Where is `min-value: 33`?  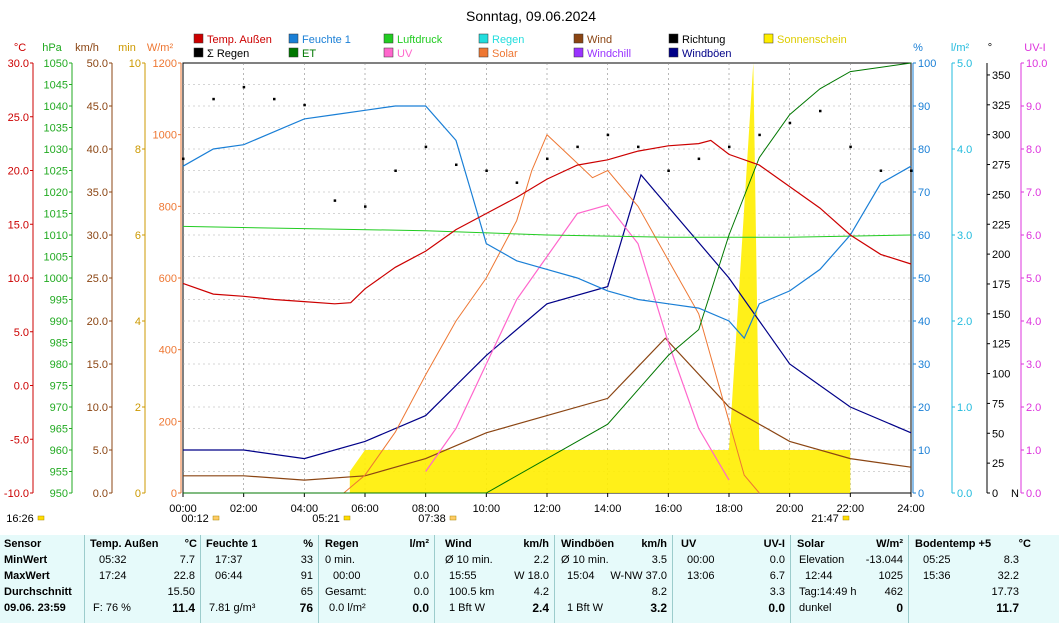
min-value: 33 is located at coordinates (306, 560).